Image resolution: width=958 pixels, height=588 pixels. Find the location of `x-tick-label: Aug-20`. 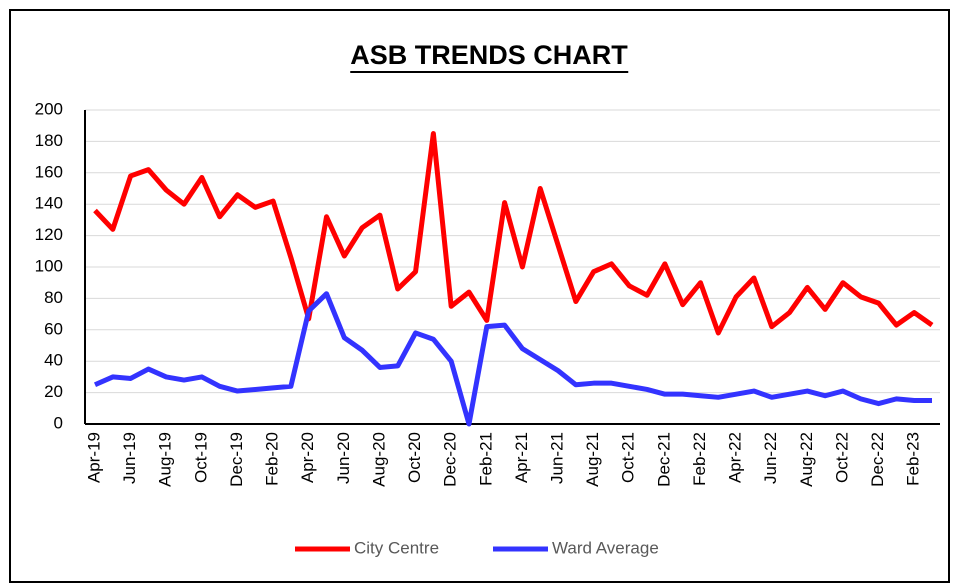

x-tick-label: Aug-20 is located at coordinates (378, 459).